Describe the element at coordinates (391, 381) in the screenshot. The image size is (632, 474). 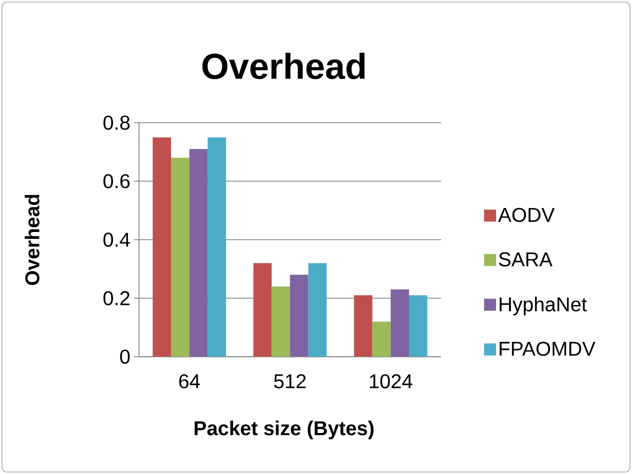
I see `x-tick-label: 1024` at that location.